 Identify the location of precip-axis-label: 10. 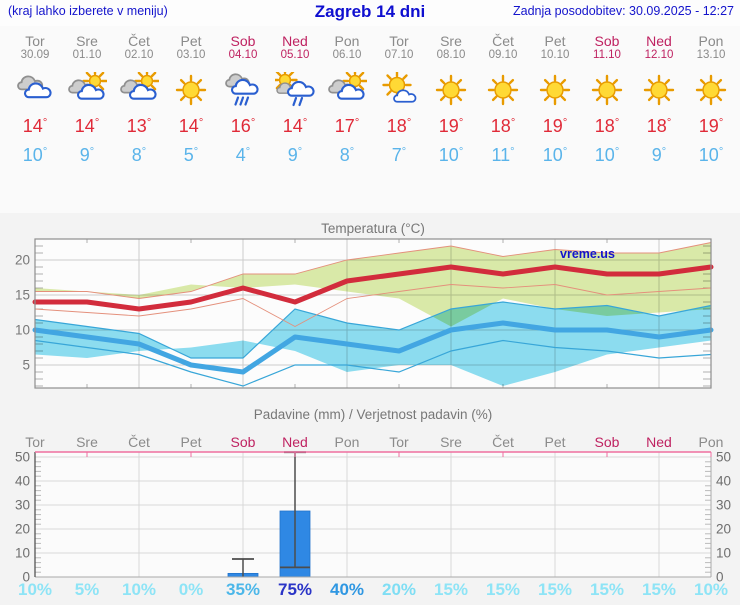
(723, 553).